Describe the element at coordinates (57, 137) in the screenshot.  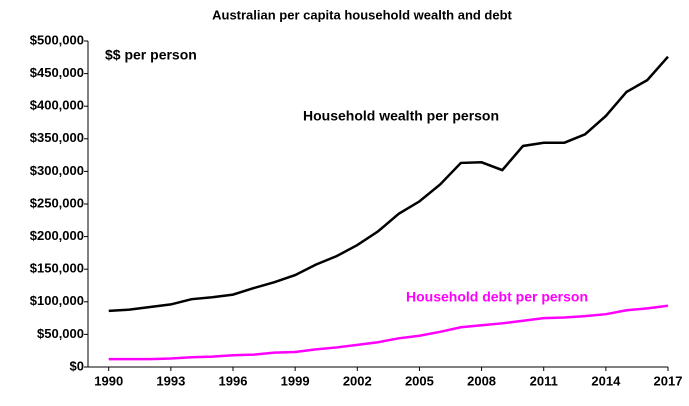
I see `y-tick-label: $350,000` at that location.